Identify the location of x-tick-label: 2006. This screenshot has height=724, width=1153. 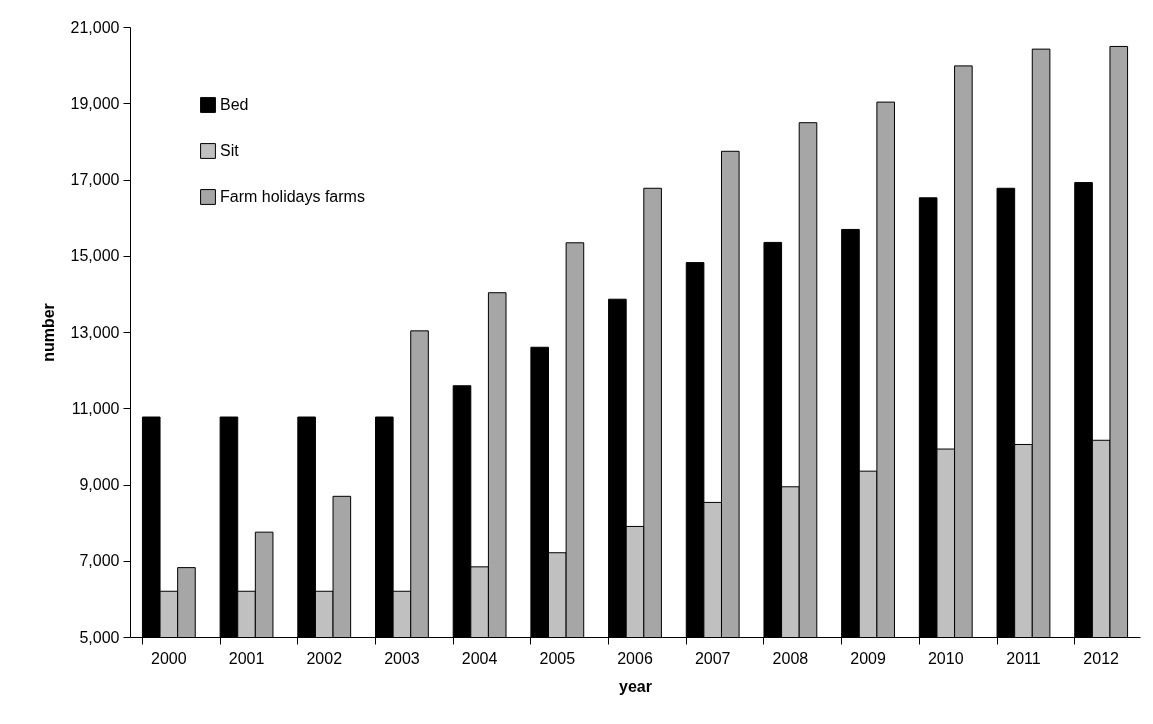
(635, 658).